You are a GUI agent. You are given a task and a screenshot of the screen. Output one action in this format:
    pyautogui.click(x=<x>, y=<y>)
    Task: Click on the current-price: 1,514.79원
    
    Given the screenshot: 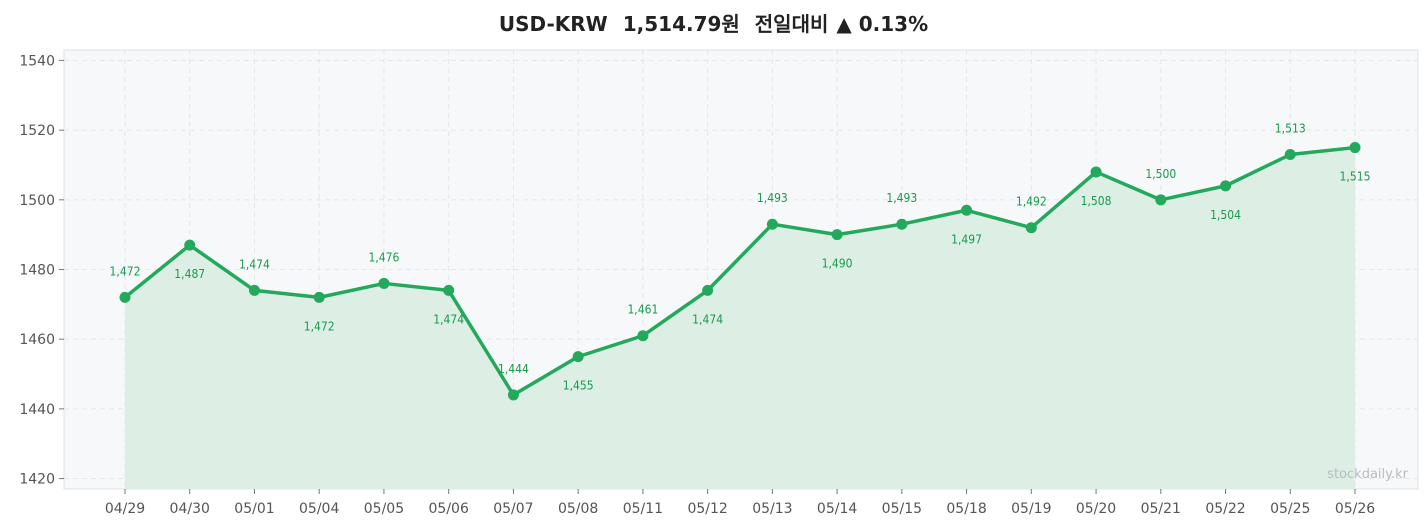 What is the action you would take?
    pyautogui.click(x=681, y=24)
    